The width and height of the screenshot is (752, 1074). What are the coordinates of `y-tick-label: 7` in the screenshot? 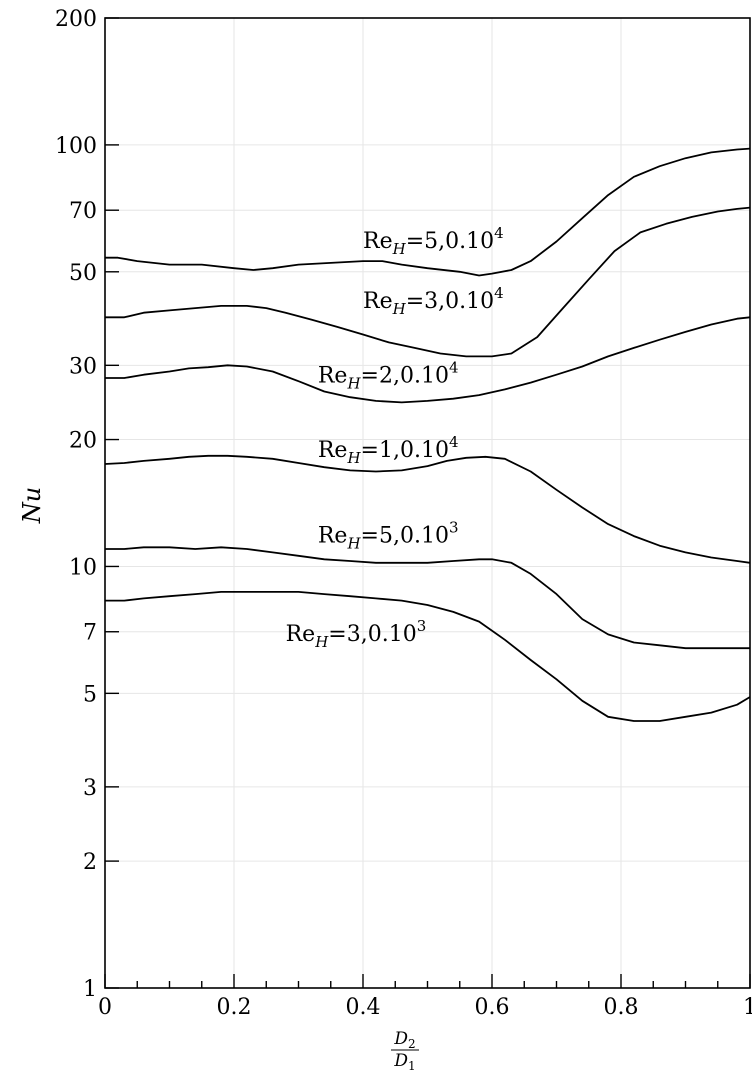 It's located at (90, 633).